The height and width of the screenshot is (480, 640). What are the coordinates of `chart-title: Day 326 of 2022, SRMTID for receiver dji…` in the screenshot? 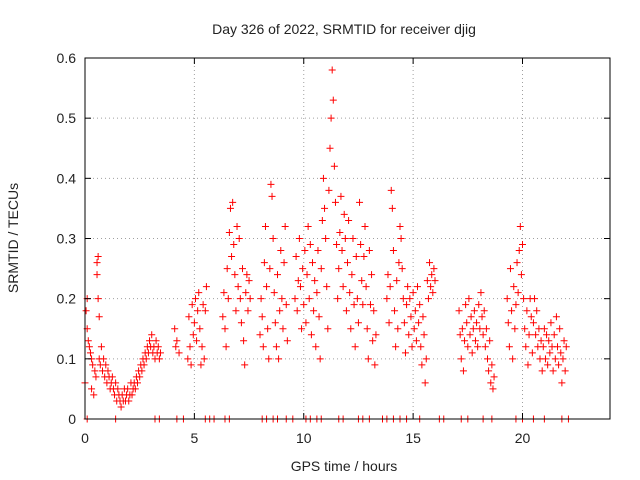 It's located at (344, 29).